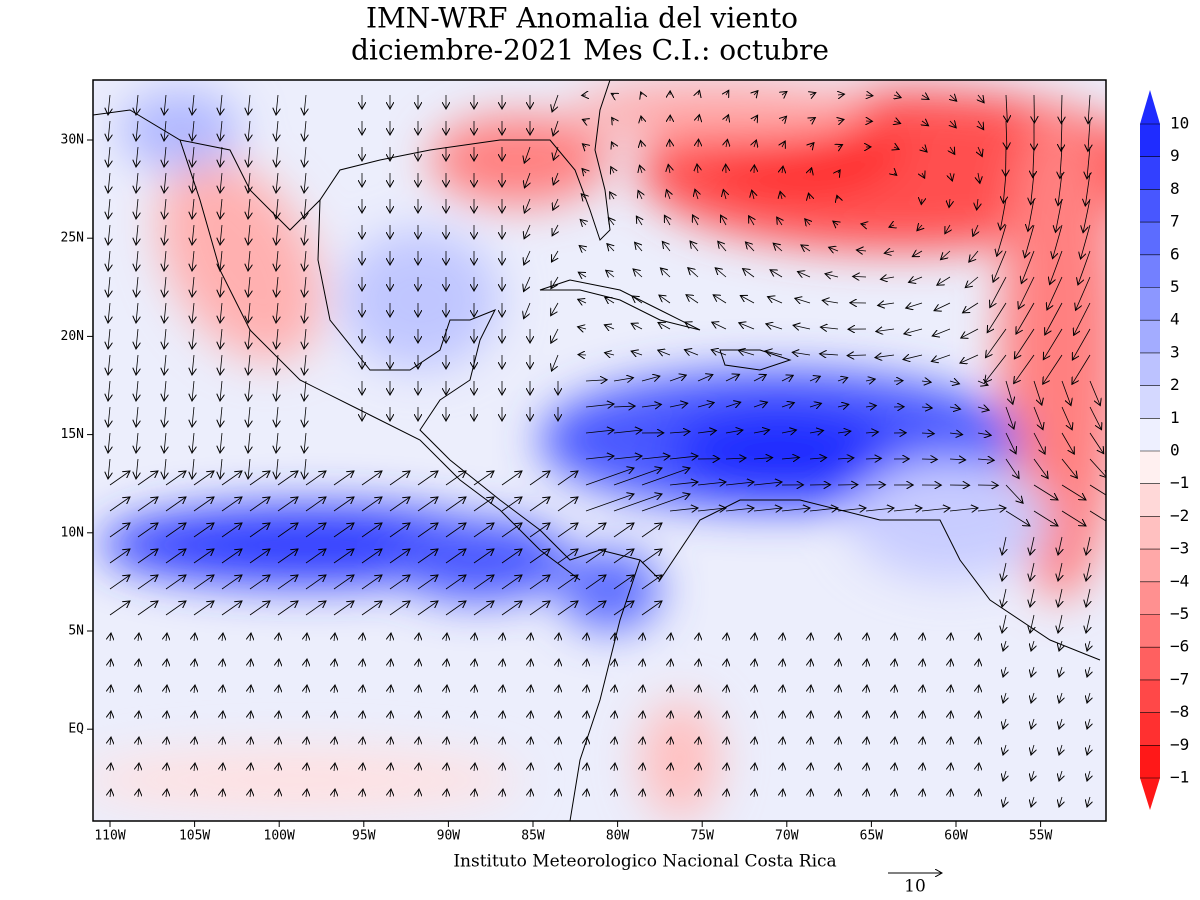  What do you see at coordinates (1175, 188) in the screenshot?
I see `colorbar-label: 8` at bounding box center [1175, 188].